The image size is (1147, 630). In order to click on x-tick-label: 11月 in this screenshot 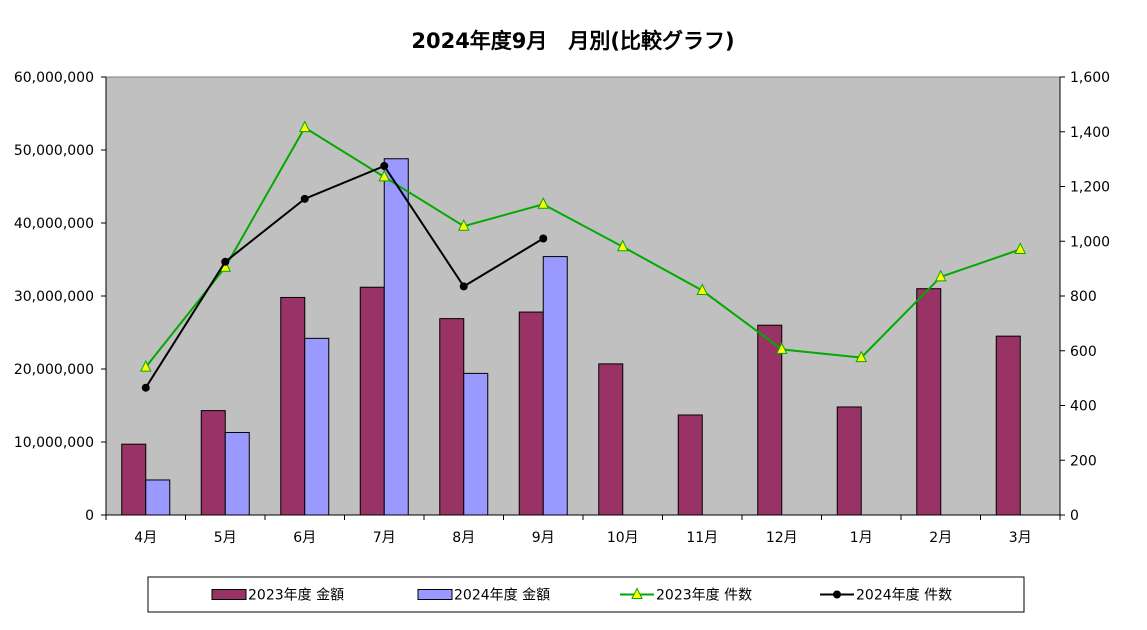, I will do `click(702, 538)`.